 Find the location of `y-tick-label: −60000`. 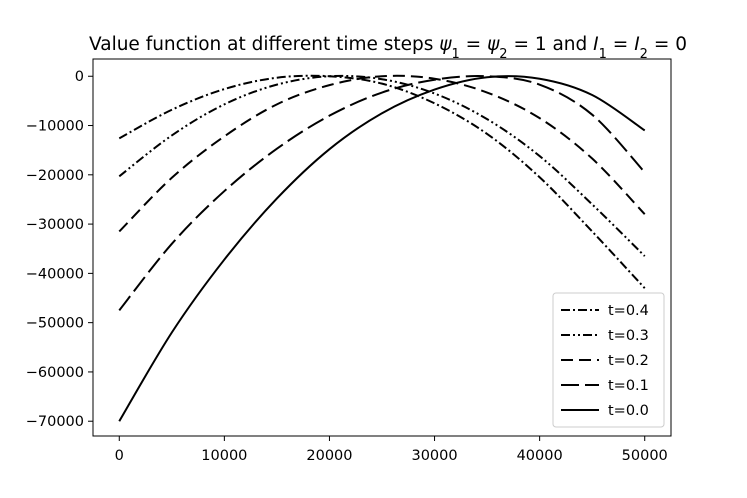

y-tick-label: −60000 is located at coordinates (55, 373).